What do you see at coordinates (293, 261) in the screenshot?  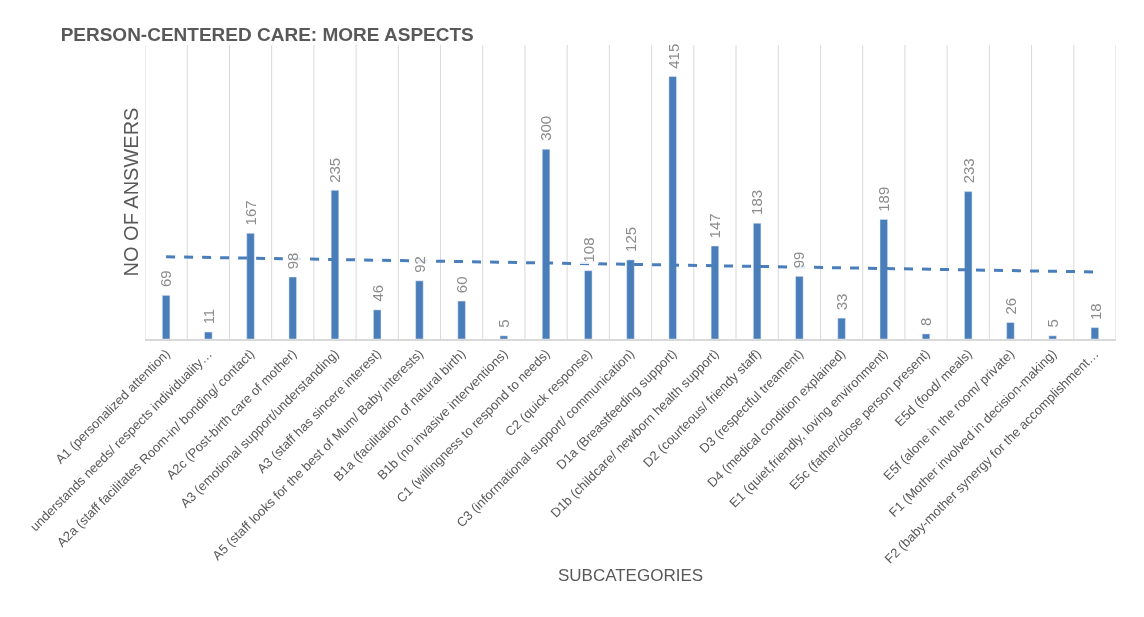 I see `data-label: 98` at bounding box center [293, 261].